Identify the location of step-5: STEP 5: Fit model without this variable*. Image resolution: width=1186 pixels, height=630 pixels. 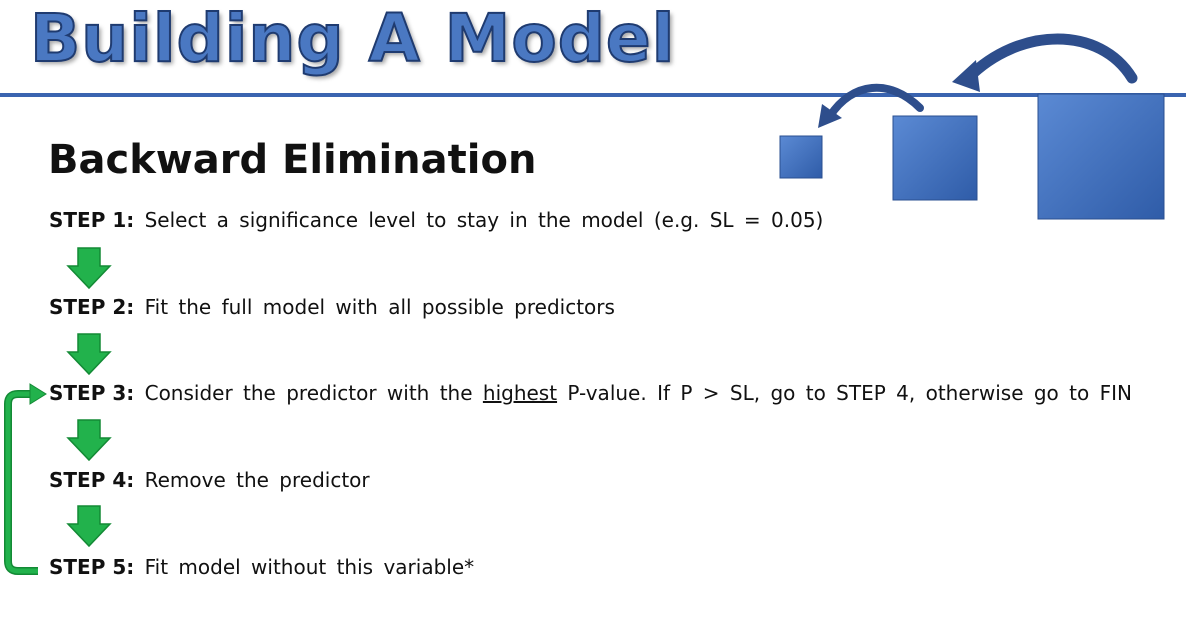
(261, 567).